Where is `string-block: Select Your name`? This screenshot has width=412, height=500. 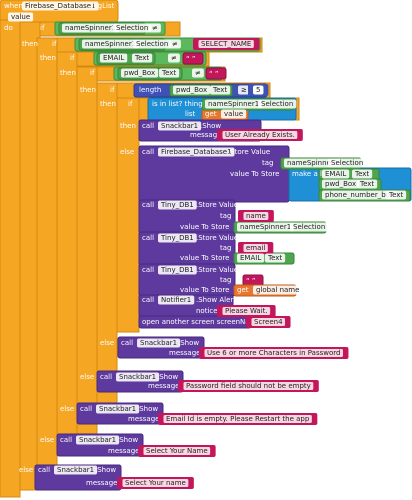
string-block: Select Your name is located at coordinates (155, 483).